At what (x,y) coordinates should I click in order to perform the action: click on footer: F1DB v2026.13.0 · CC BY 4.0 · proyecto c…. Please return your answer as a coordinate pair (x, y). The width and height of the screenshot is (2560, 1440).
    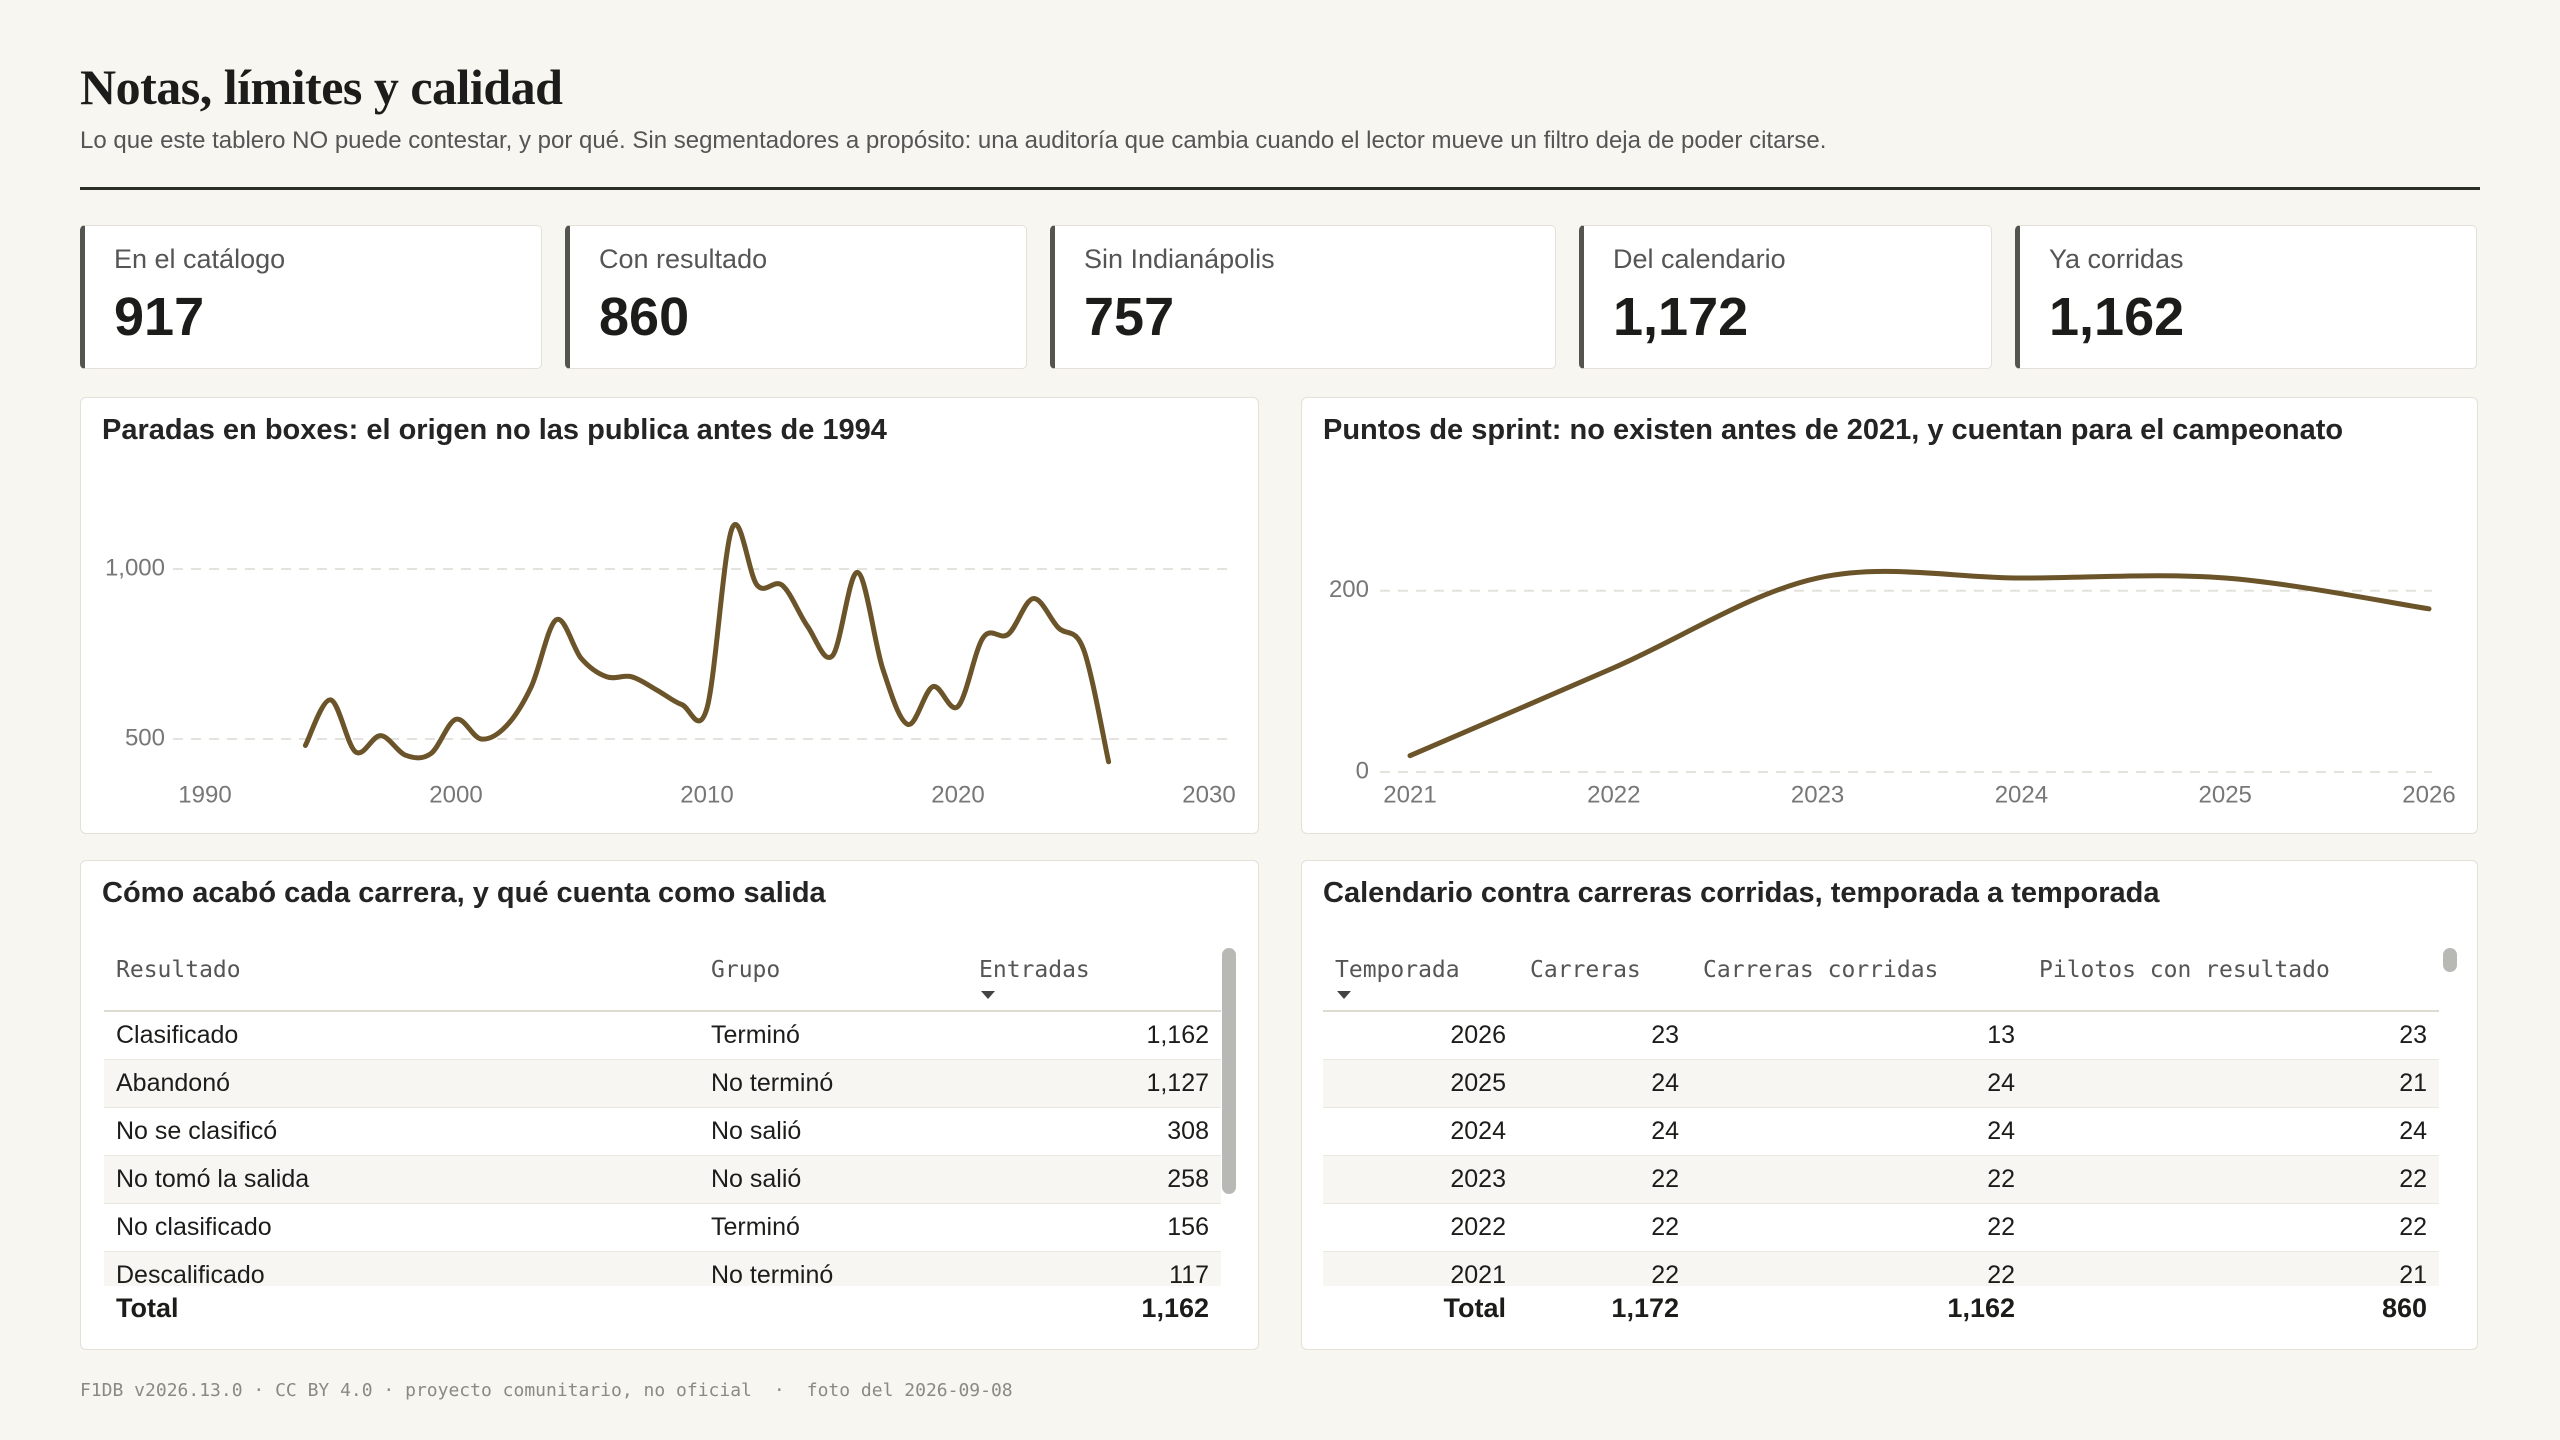
    Looking at the image, I should click on (557, 1390).